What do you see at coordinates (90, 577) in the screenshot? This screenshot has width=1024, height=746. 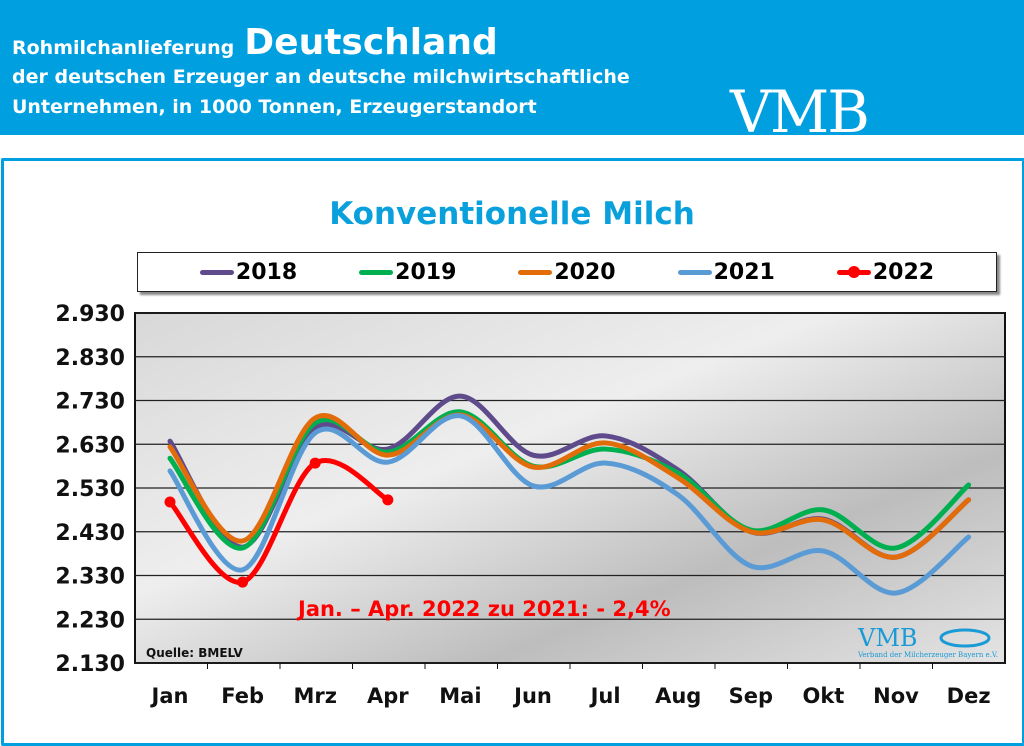 I see `y-tick-label: 2.330` at bounding box center [90, 577].